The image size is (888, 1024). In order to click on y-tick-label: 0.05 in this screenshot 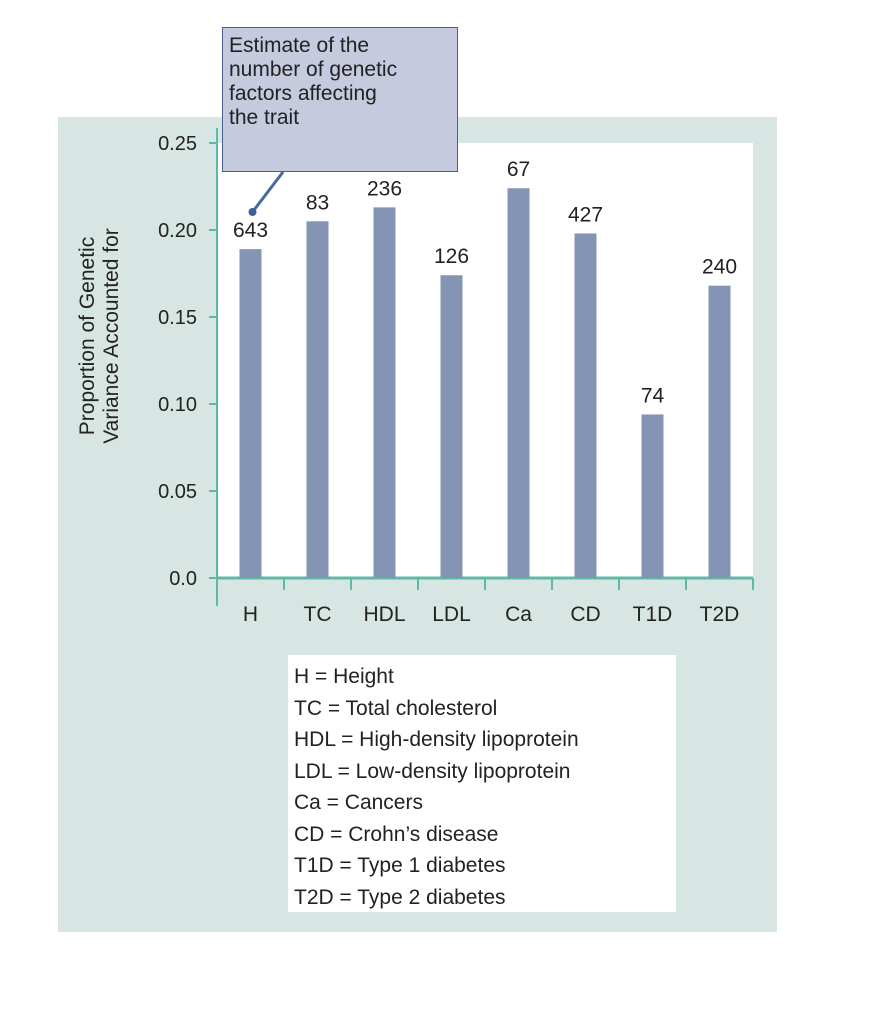, I will do `click(177, 492)`.